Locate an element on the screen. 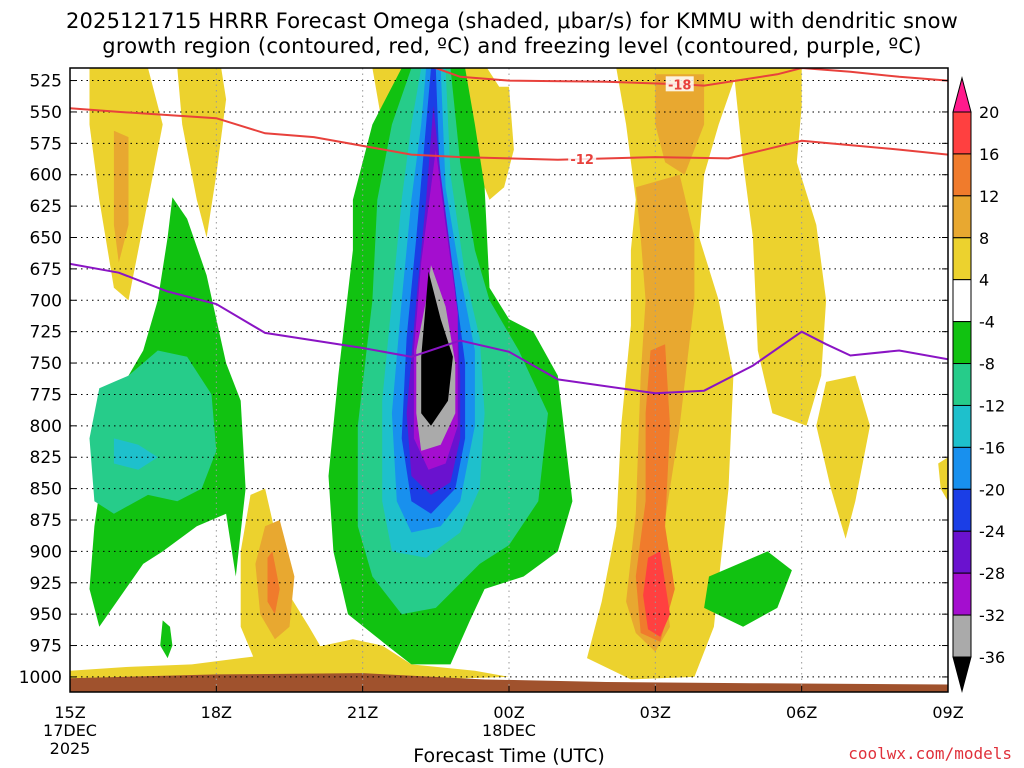 This screenshot has height=768, width=1024. y-tick-label: 950 is located at coordinates (46, 615).